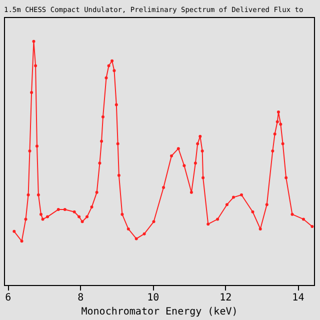 This screenshot has width=320, height=320. I want to click on x-tick-label: 6, so click(8, 298).